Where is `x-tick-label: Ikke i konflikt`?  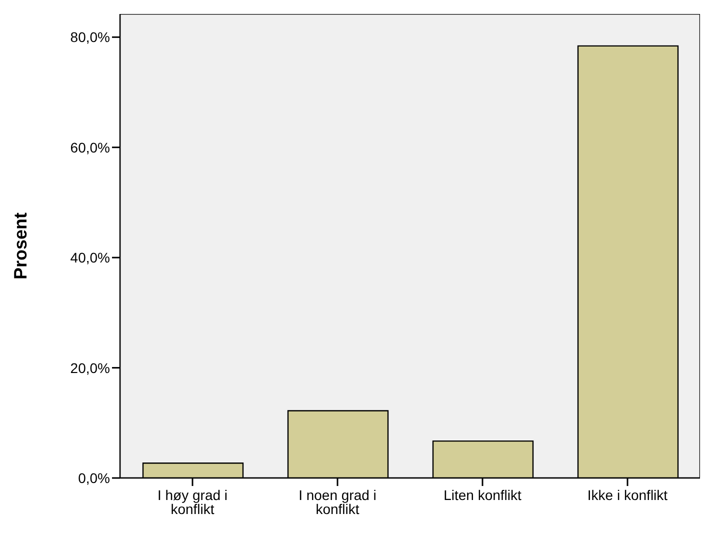 x-tick-label: Ikke i konflikt is located at coordinates (627, 495).